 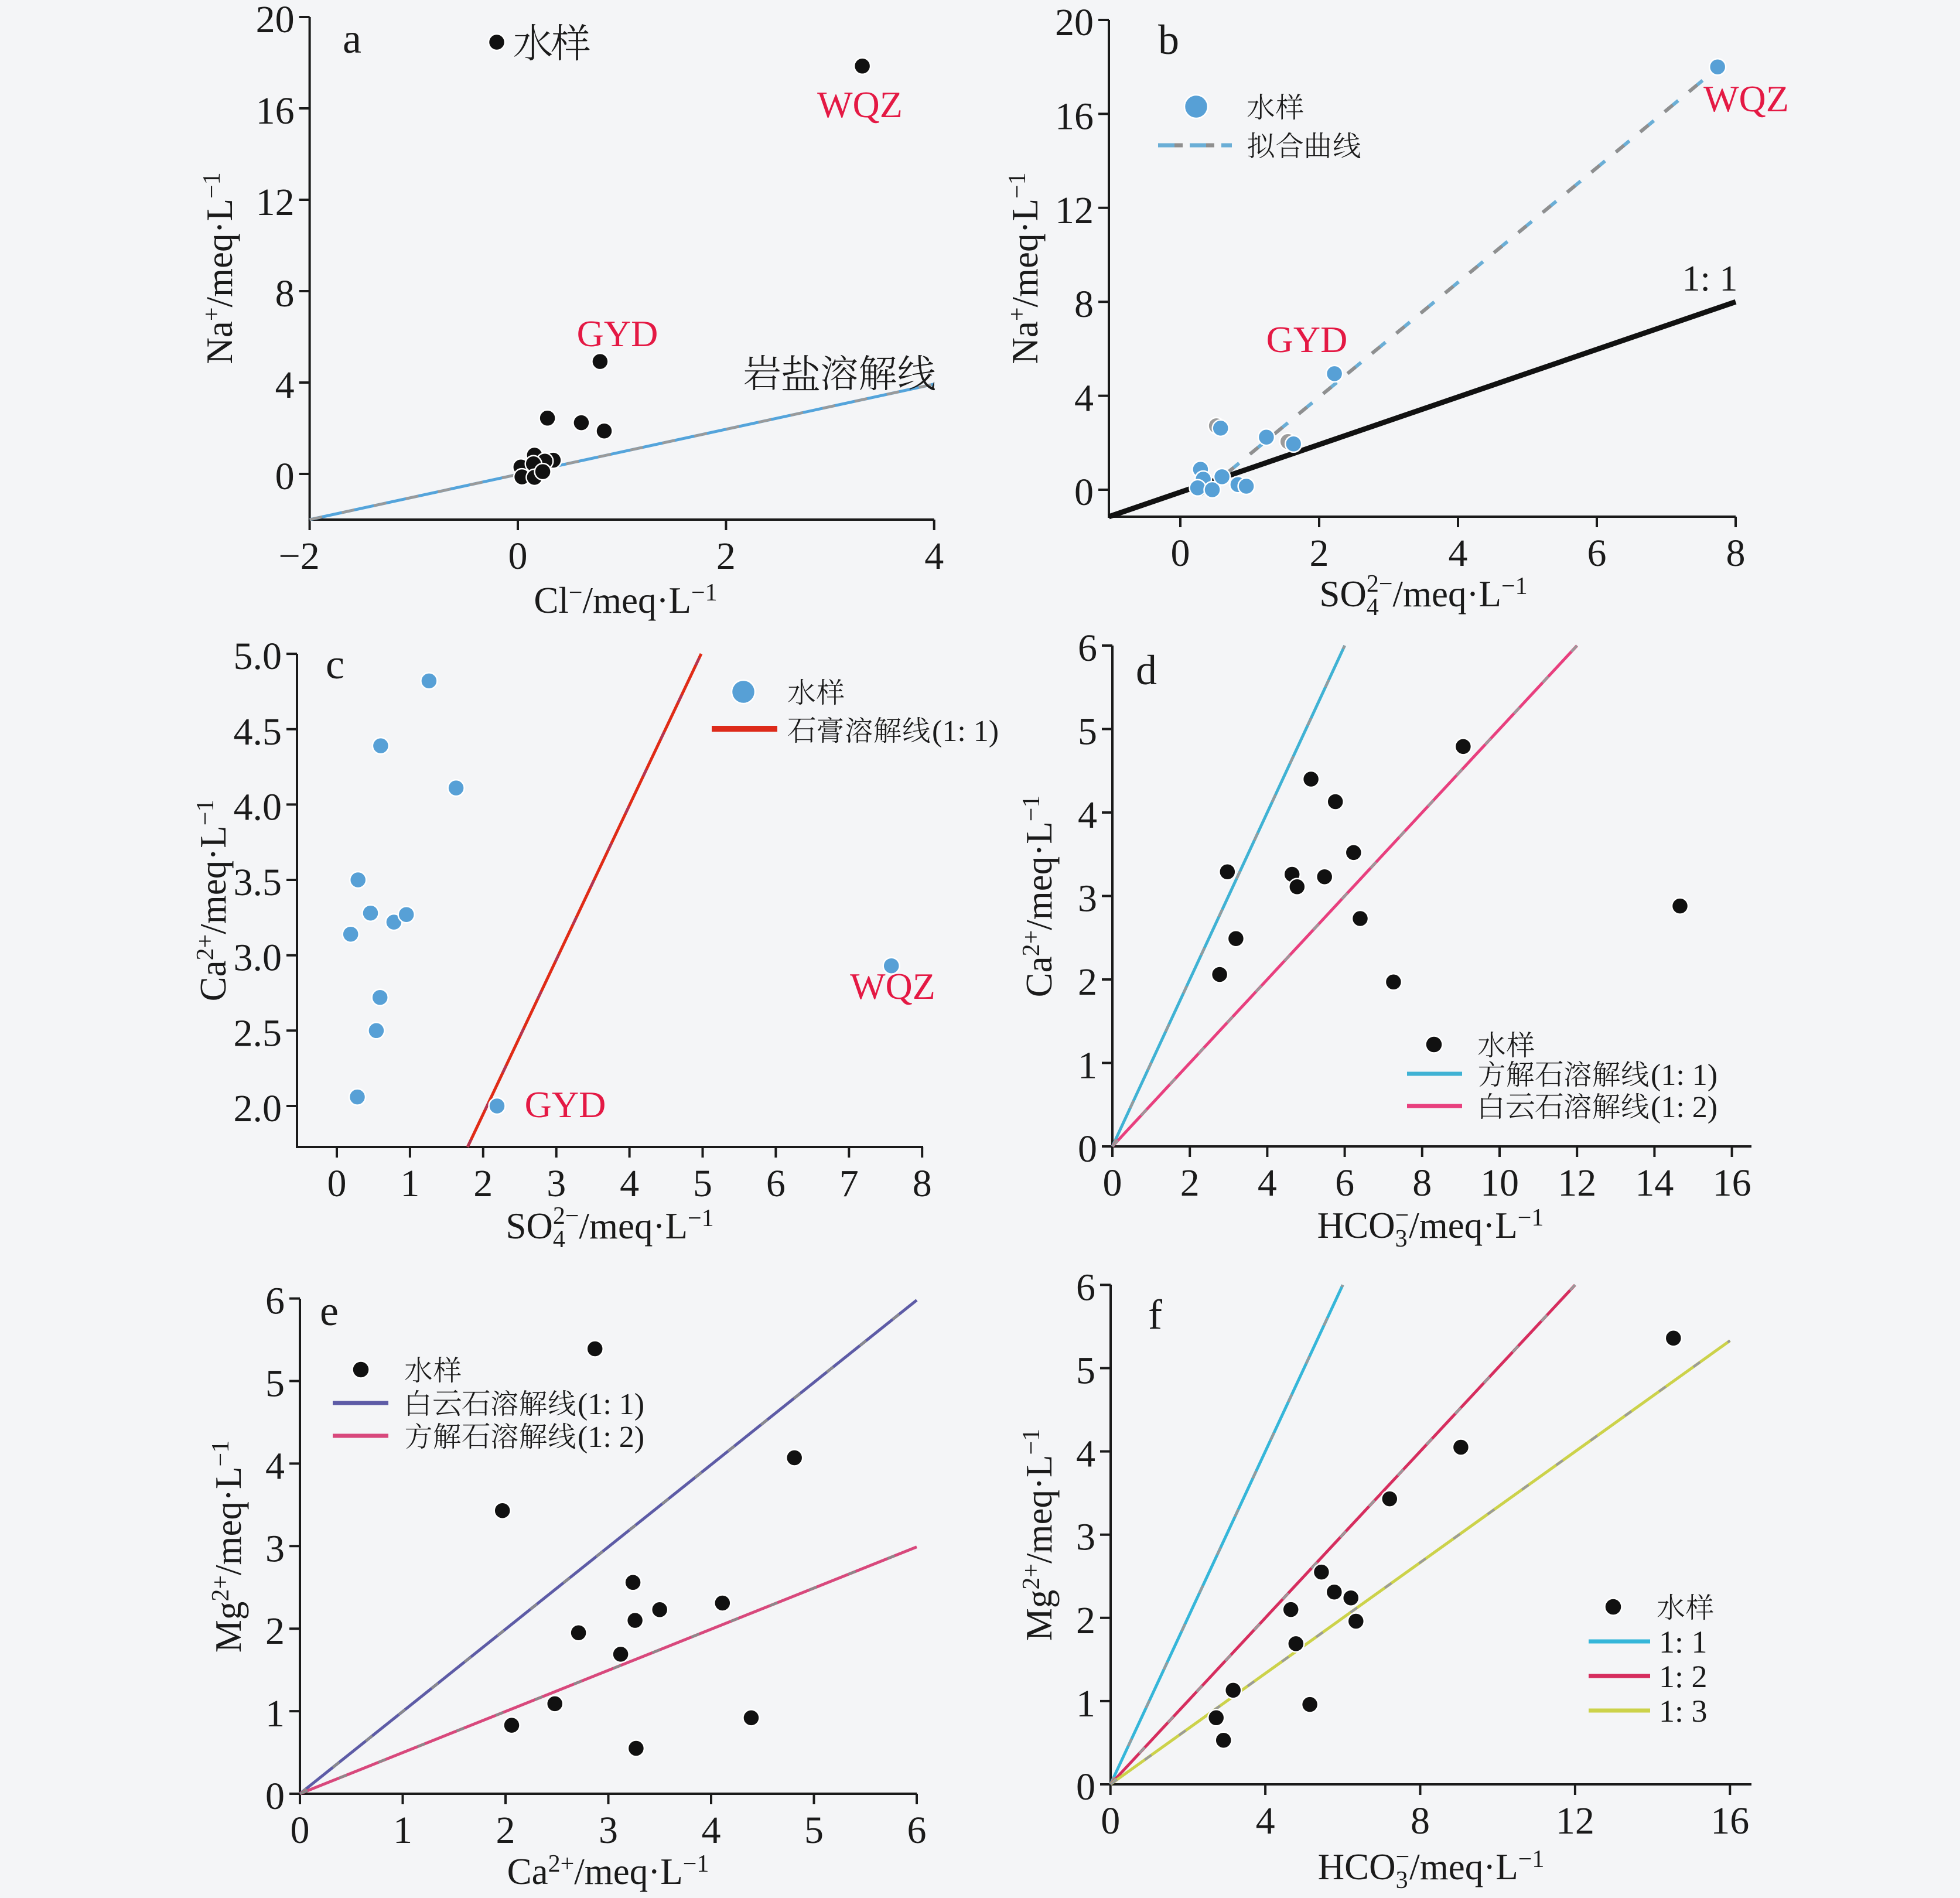 I want to click on svg-text: 1: 1, so click(x=1683, y=1642).